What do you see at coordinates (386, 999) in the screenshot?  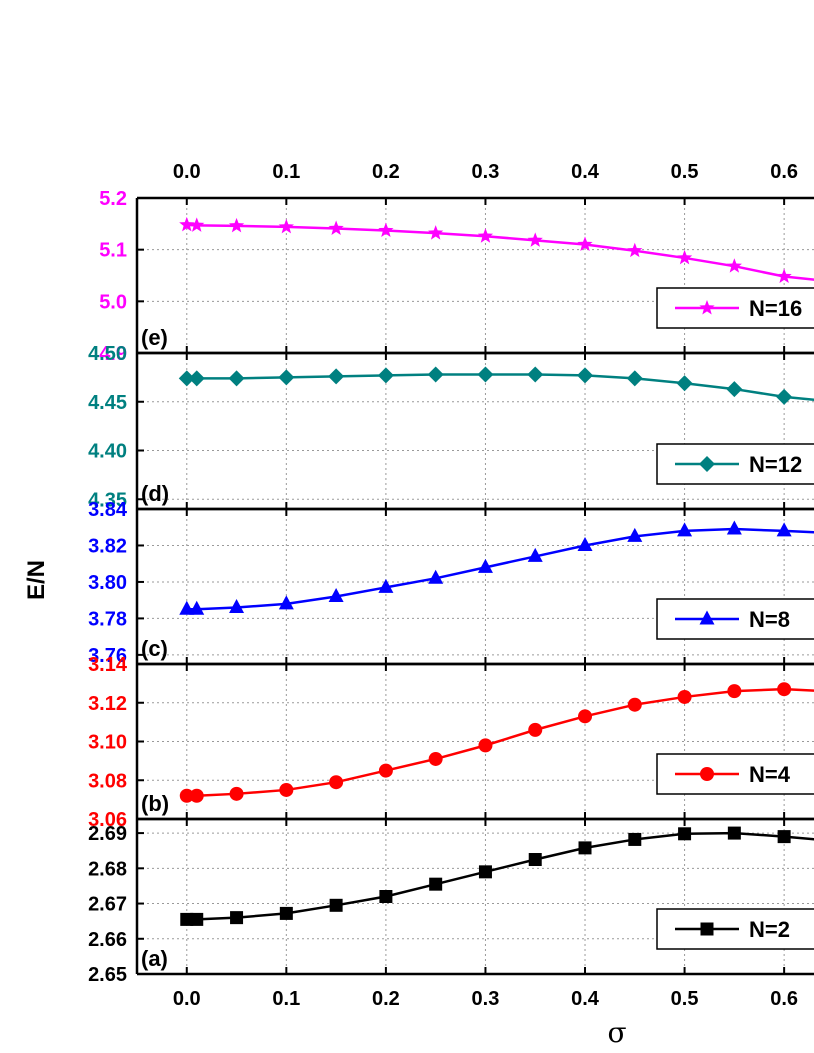 I see `x-tick-label-bottom: 0.2` at bounding box center [386, 999].